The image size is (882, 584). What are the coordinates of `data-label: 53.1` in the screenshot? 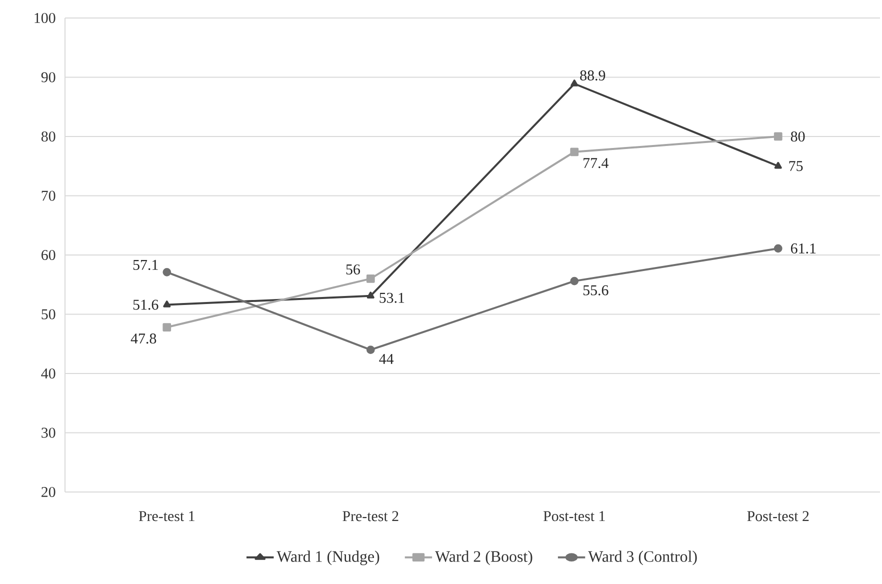 It's located at (392, 297).